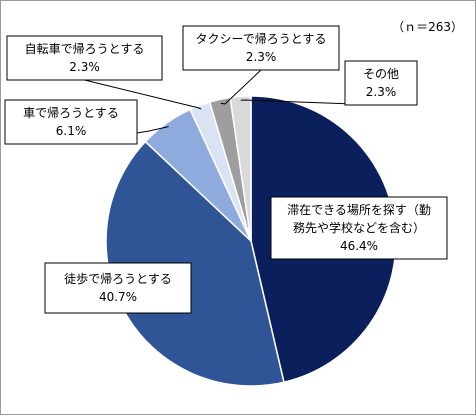 Image resolution: width=476 pixels, height=416 pixels. What do you see at coordinates (261, 57) in the screenshot?
I see `slice-value-label-4: 2.3%` at bounding box center [261, 57].